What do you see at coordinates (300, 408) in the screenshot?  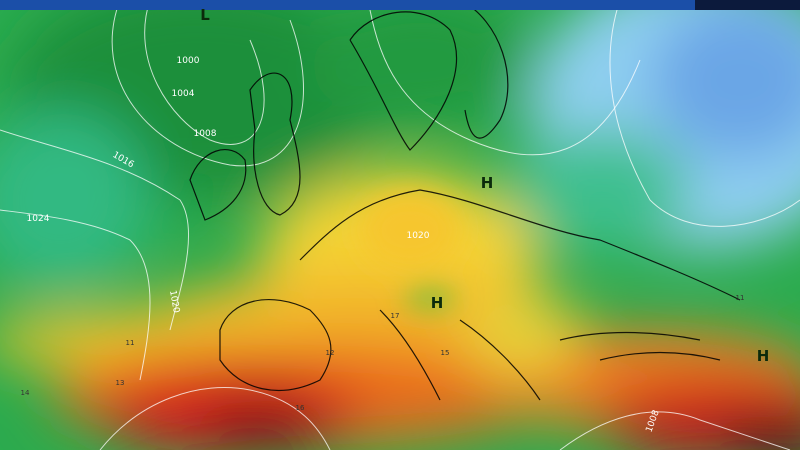 I see `temperature-label: 16` at bounding box center [300, 408].